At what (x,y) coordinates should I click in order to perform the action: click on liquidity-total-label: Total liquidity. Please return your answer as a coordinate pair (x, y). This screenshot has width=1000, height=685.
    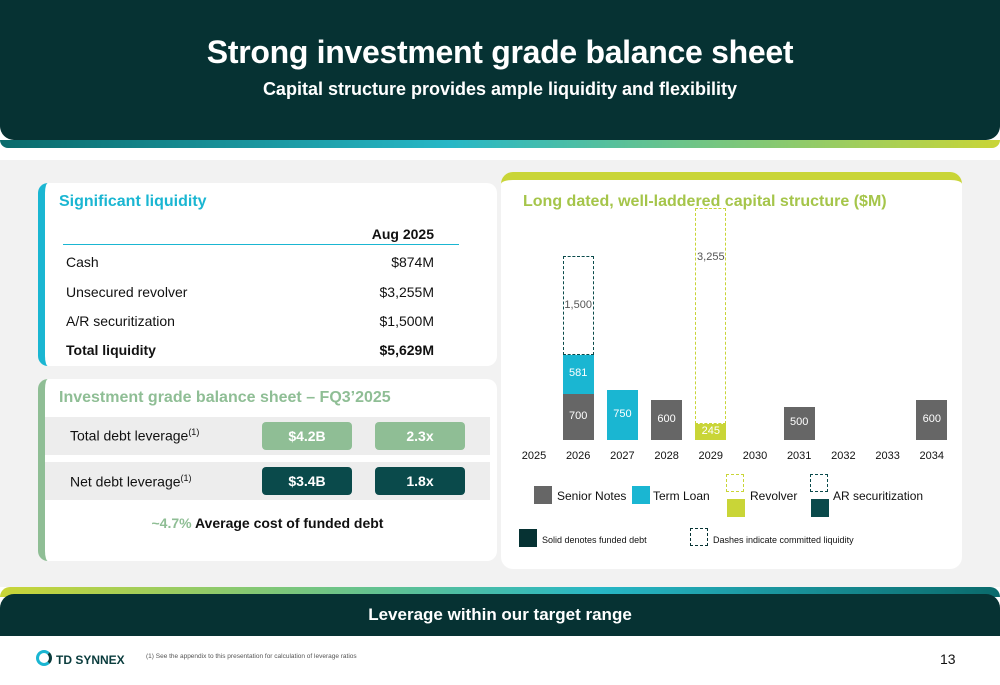
    Looking at the image, I should click on (111, 350).